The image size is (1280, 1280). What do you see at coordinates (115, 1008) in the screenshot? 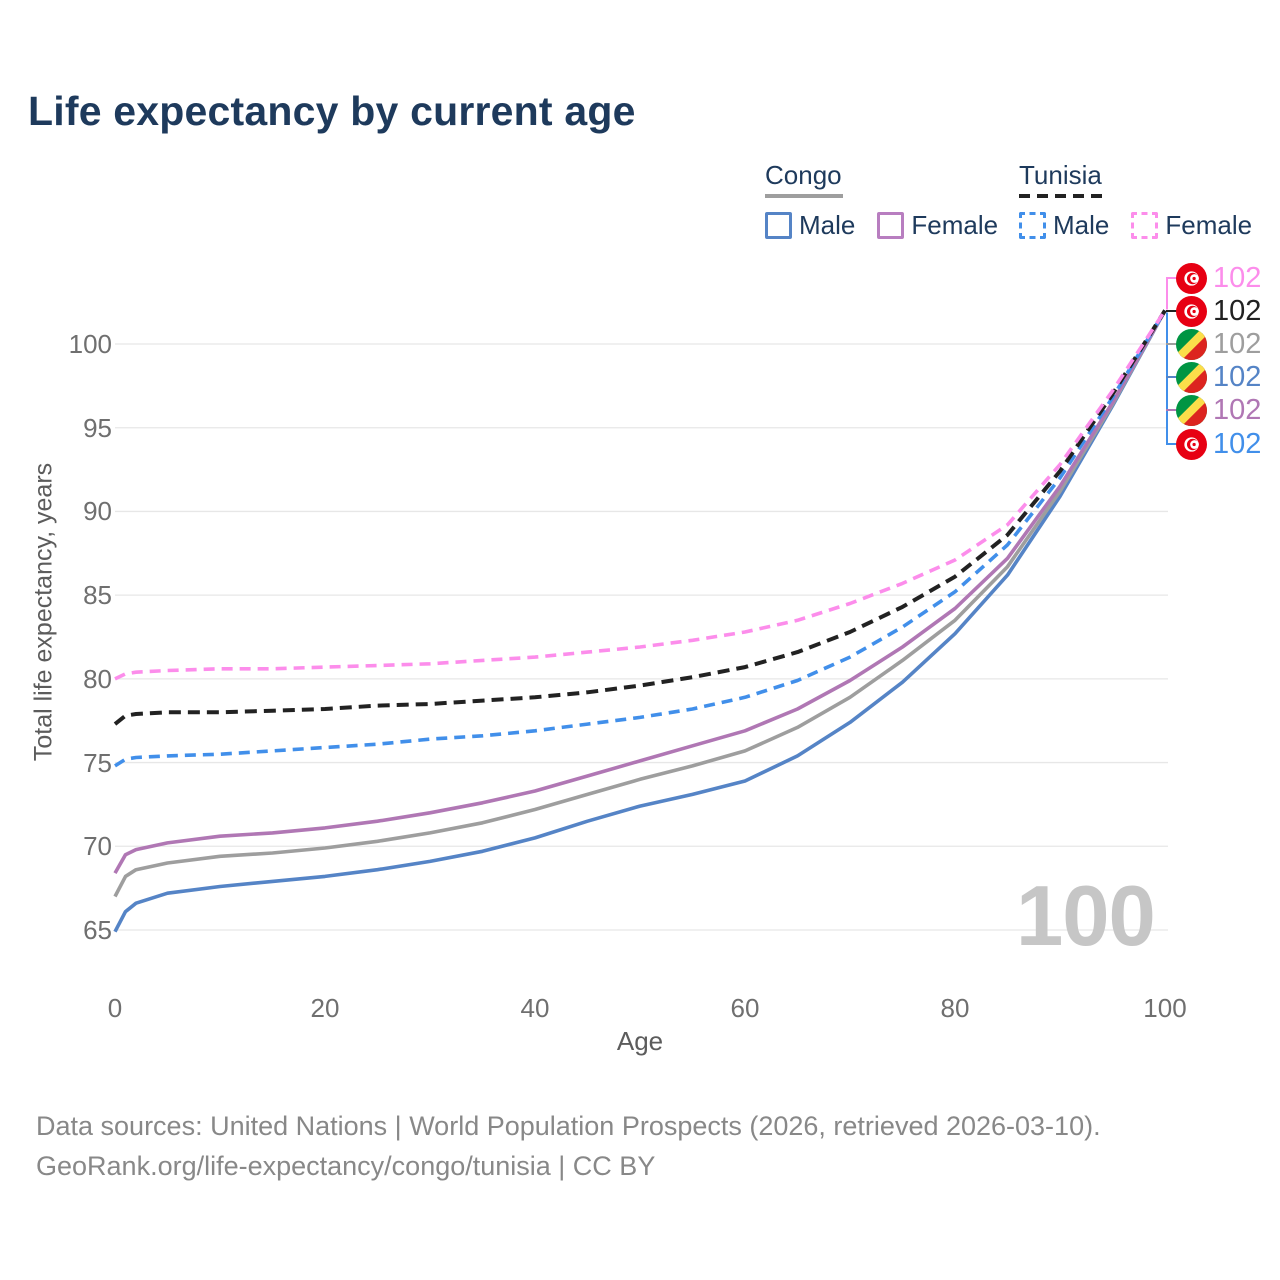
I see `x-tick-0: 0` at bounding box center [115, 1008].